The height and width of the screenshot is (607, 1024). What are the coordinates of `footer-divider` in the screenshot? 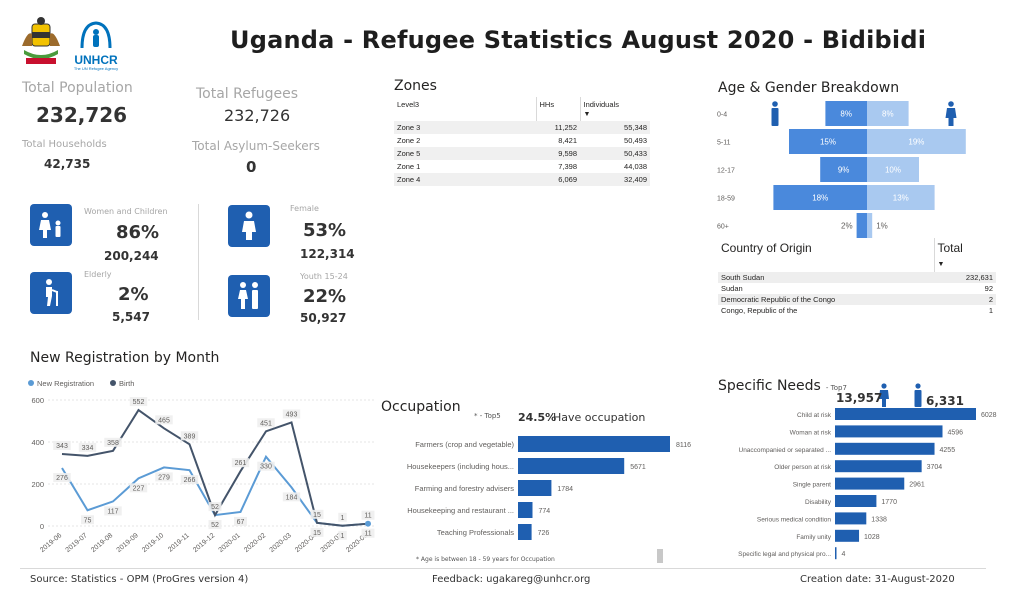 It's located at (503, 568).